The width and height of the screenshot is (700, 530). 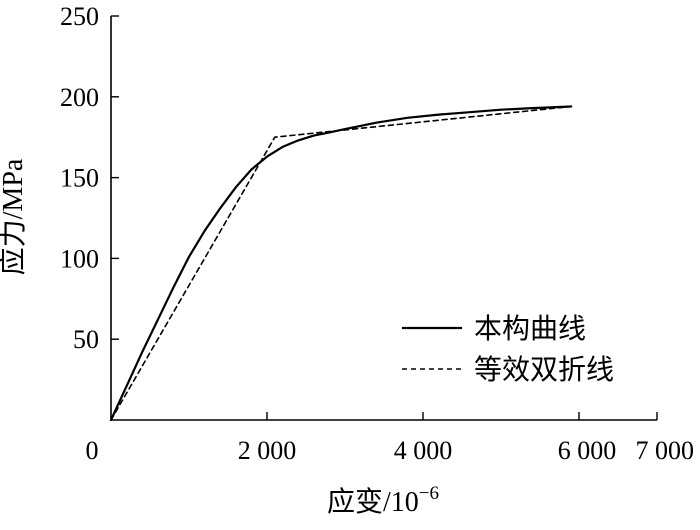 I want to click on legend-label-bilinear: 等效双折线, so click(x=544, y=370).